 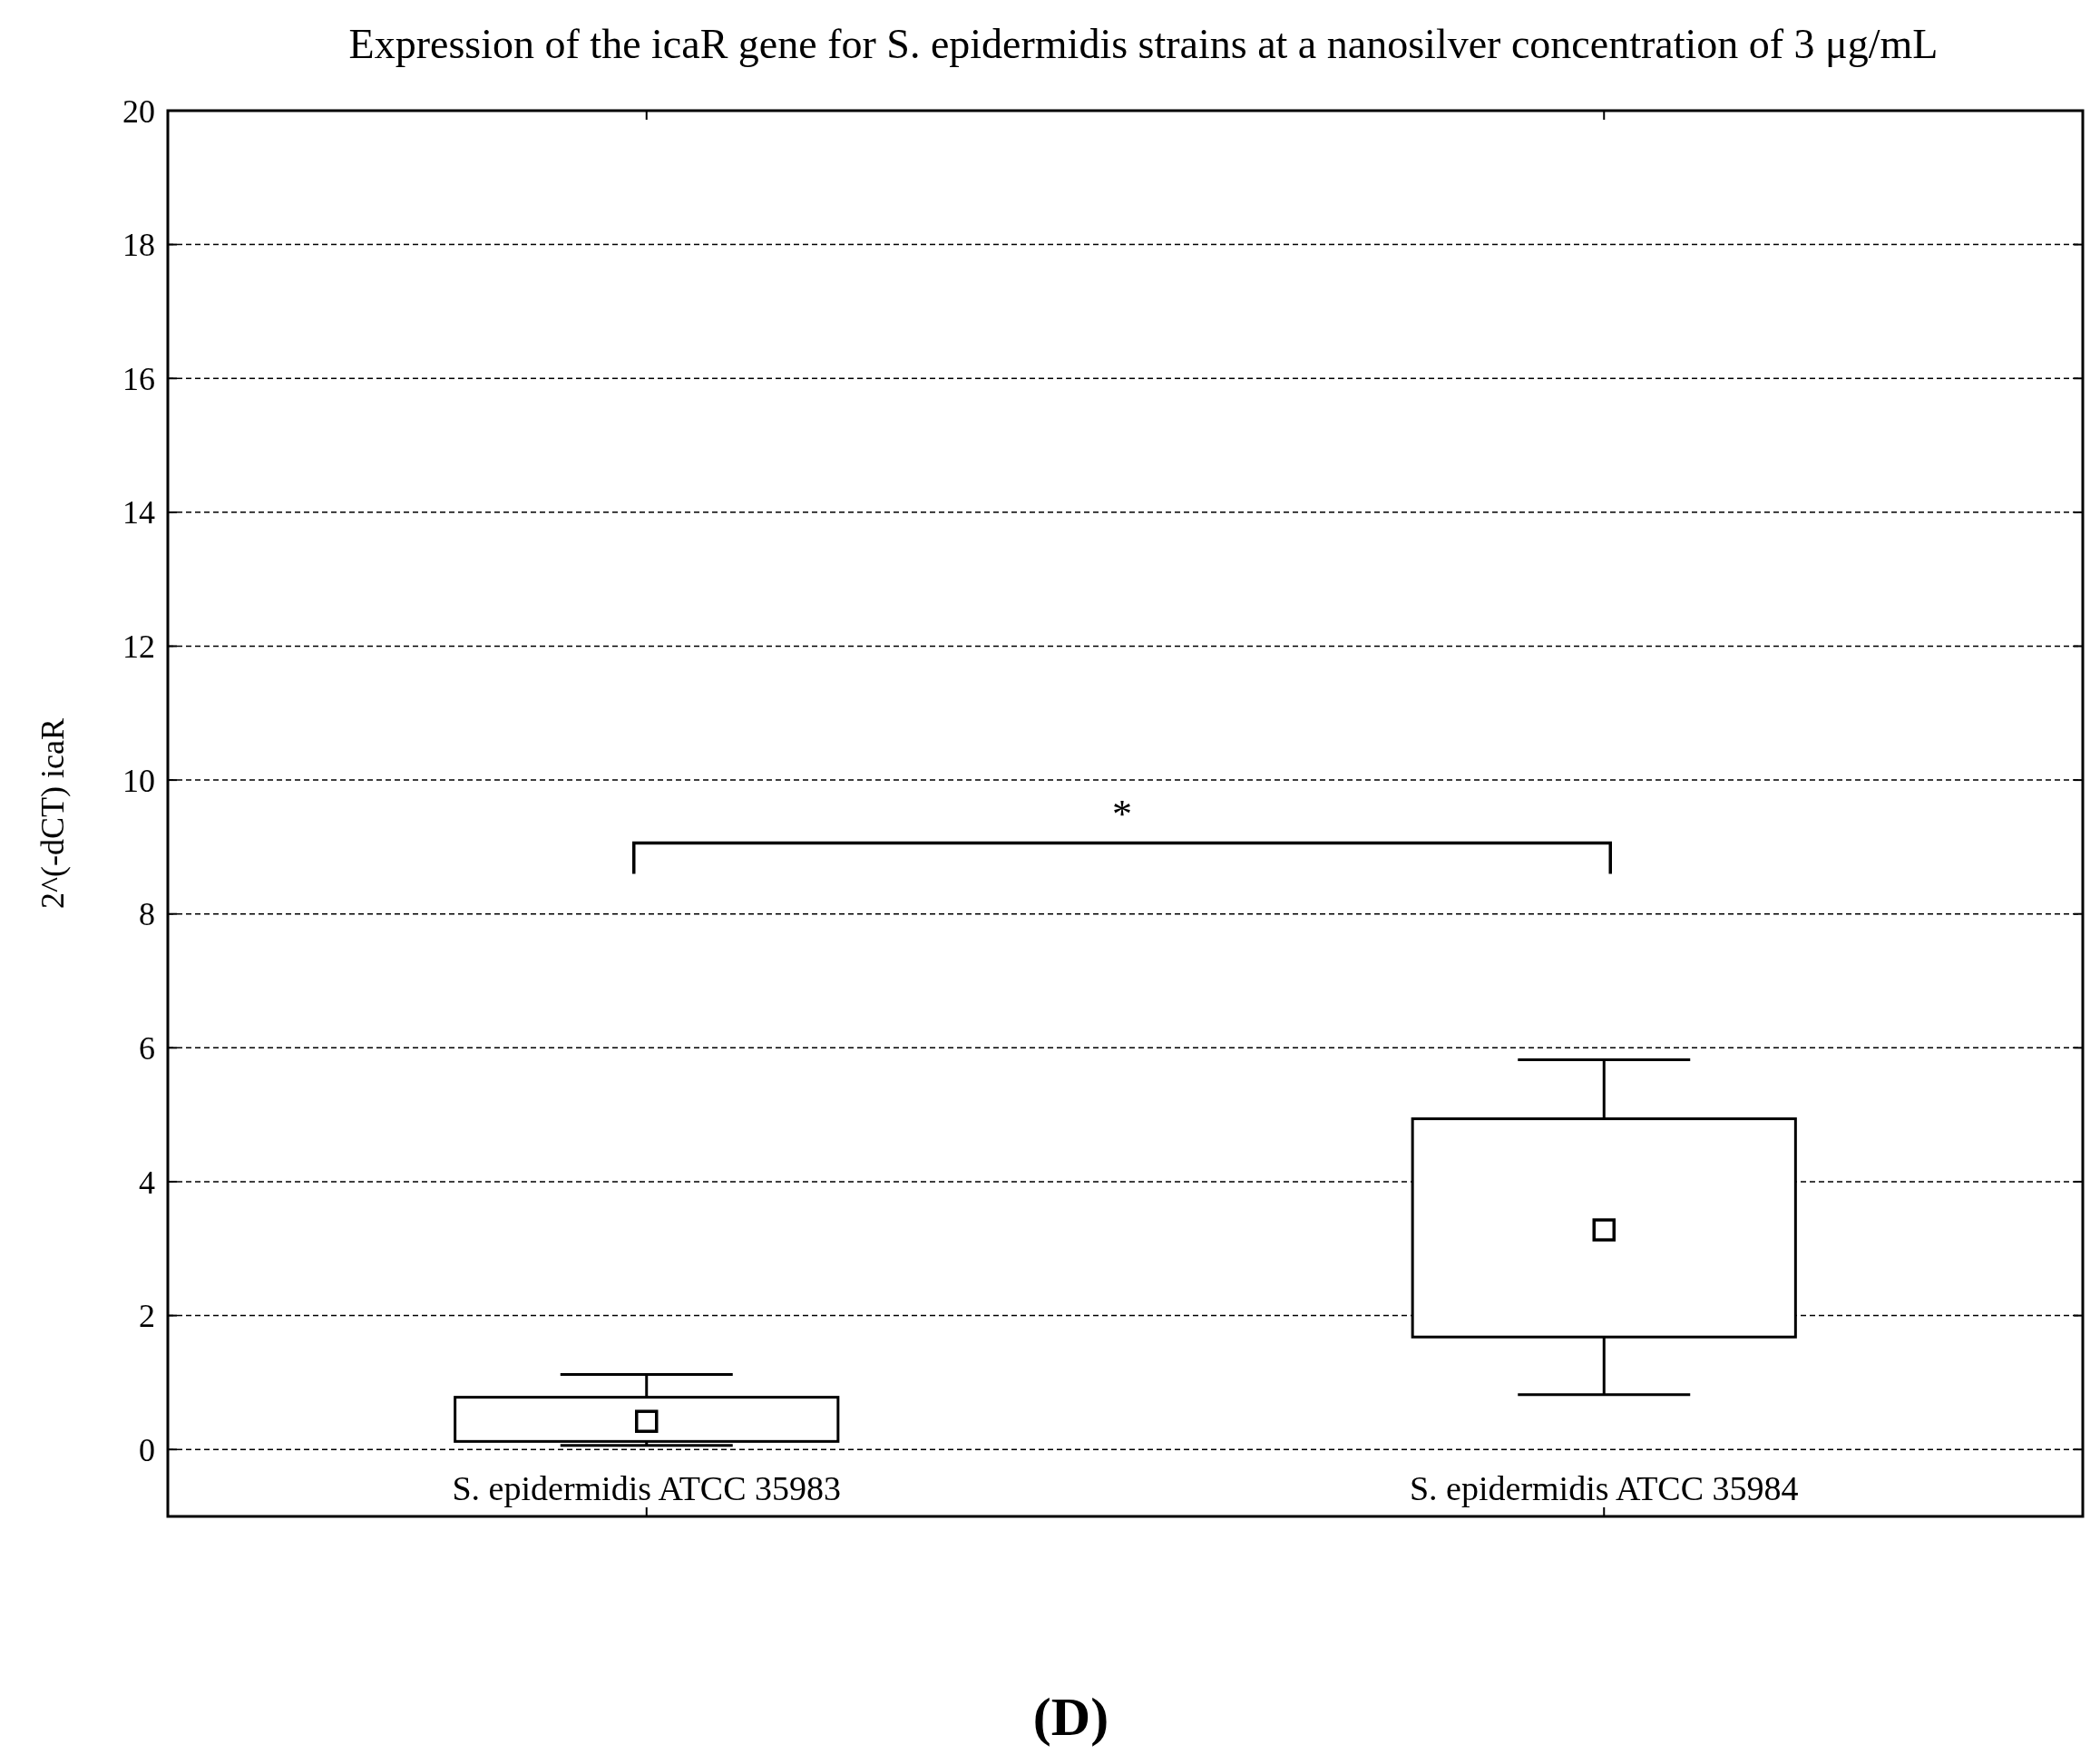 What do you see at coordinates (1122, 813) in the screenshot?
I see `annotation: *` at bounding box center [1122, 813].